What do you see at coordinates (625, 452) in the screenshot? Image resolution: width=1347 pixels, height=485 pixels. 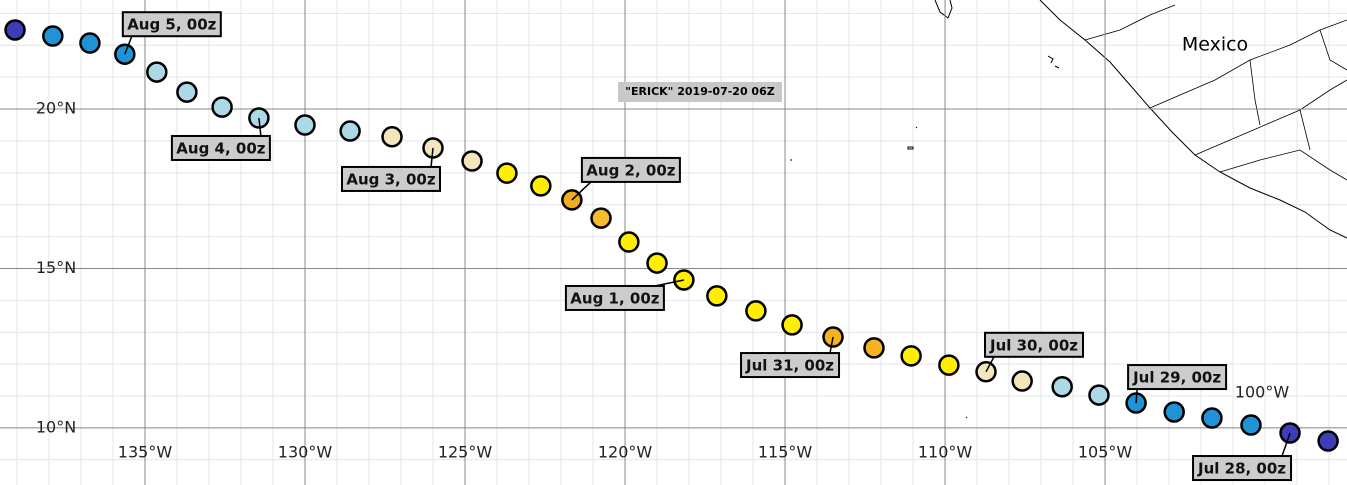 I see `x-tick-label: 120°W` at bounding box center [625, 452].